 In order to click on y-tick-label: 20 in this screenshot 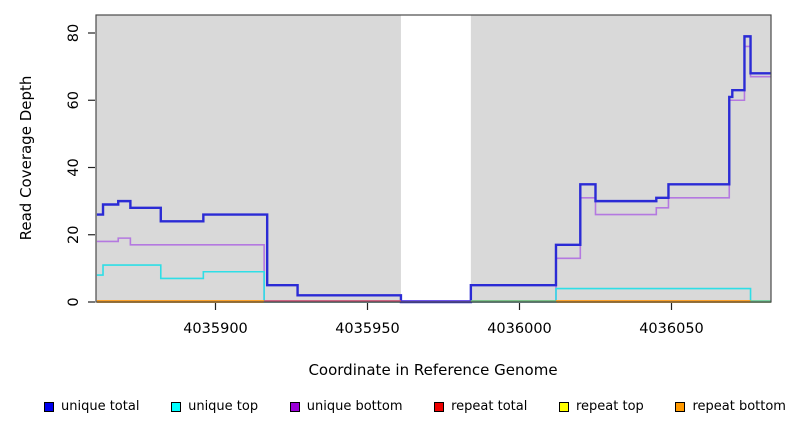, I will do `click(74, 235)`.